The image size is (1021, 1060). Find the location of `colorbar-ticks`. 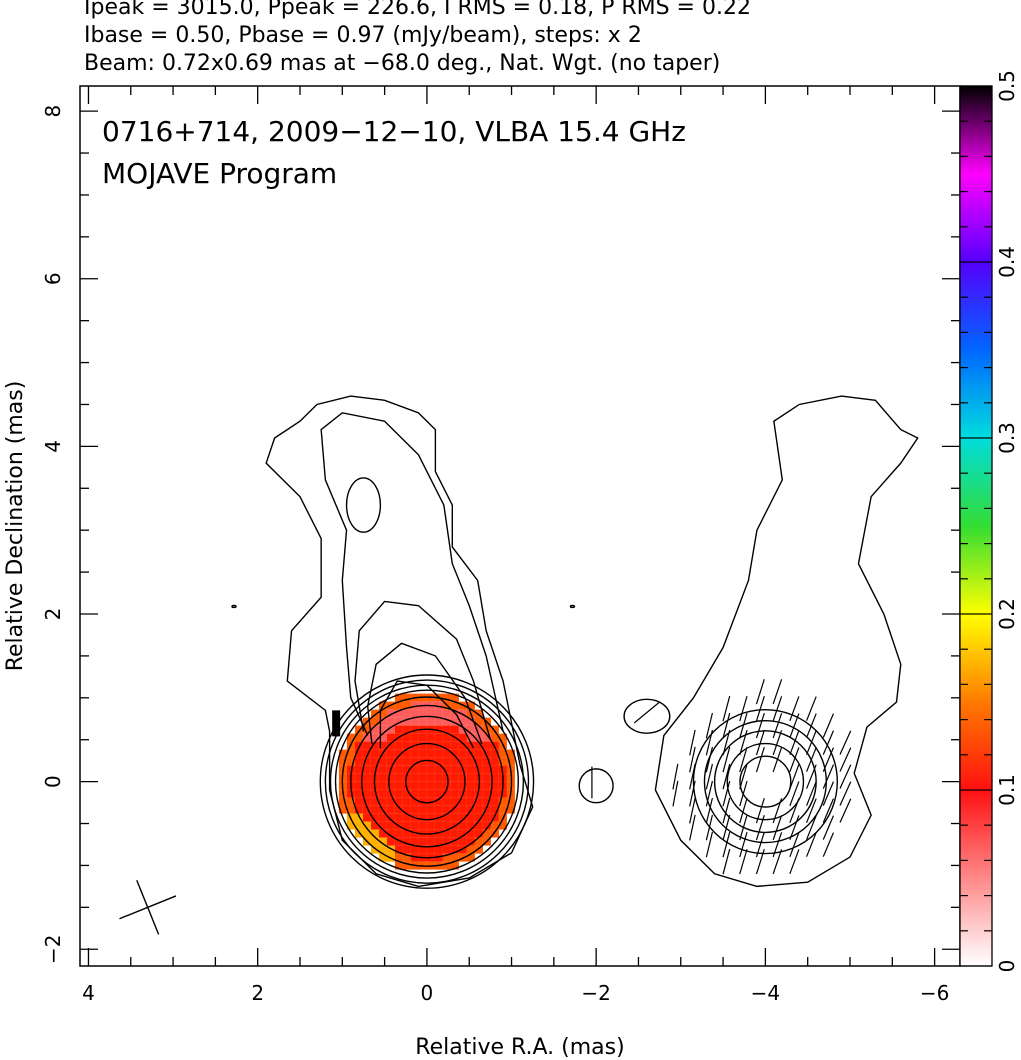

colorbar-ticks is located at coordinates (976, 526).